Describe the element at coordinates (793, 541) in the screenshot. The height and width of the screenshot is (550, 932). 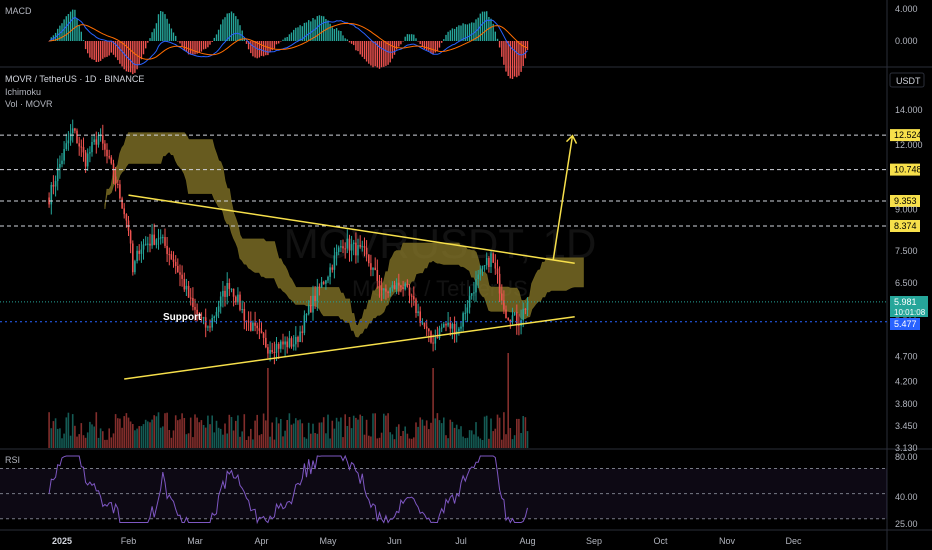
I see `time-axis-label: Dec` at that location.